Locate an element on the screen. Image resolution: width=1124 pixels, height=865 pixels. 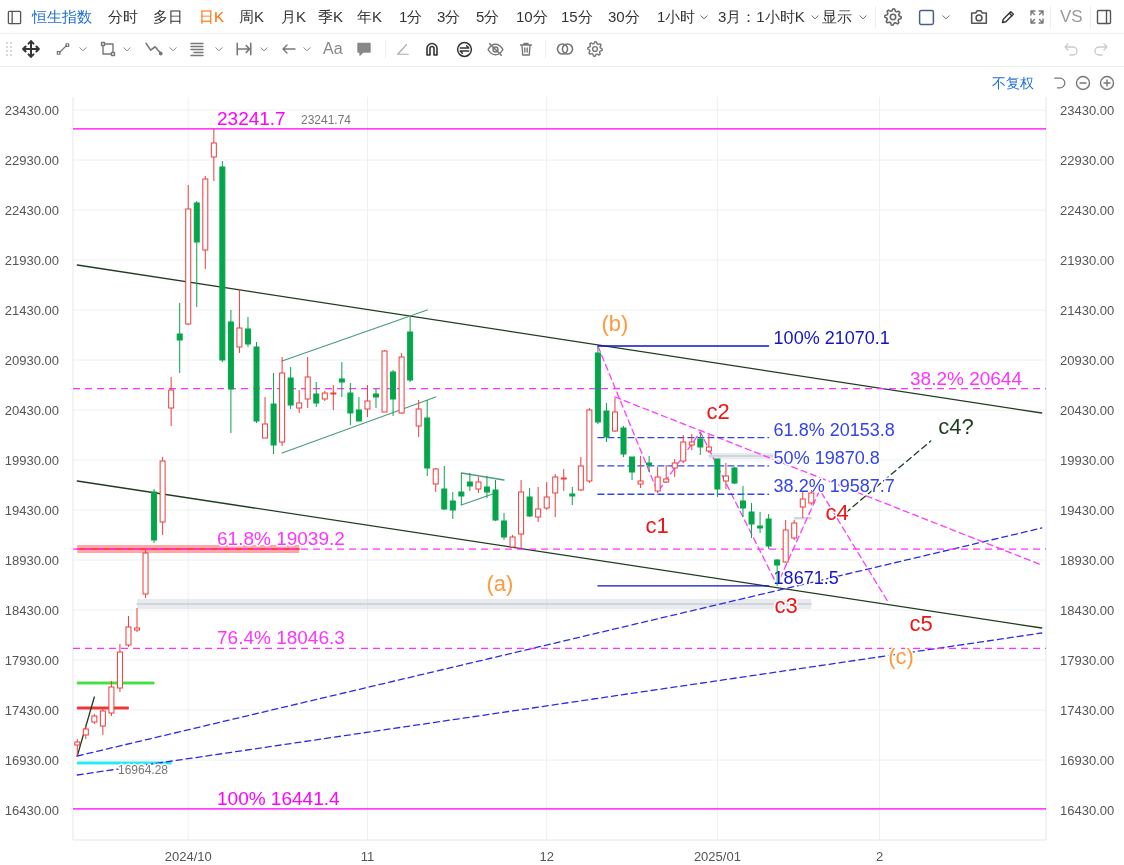
text: 多日 is located at coordinates (168, 17).